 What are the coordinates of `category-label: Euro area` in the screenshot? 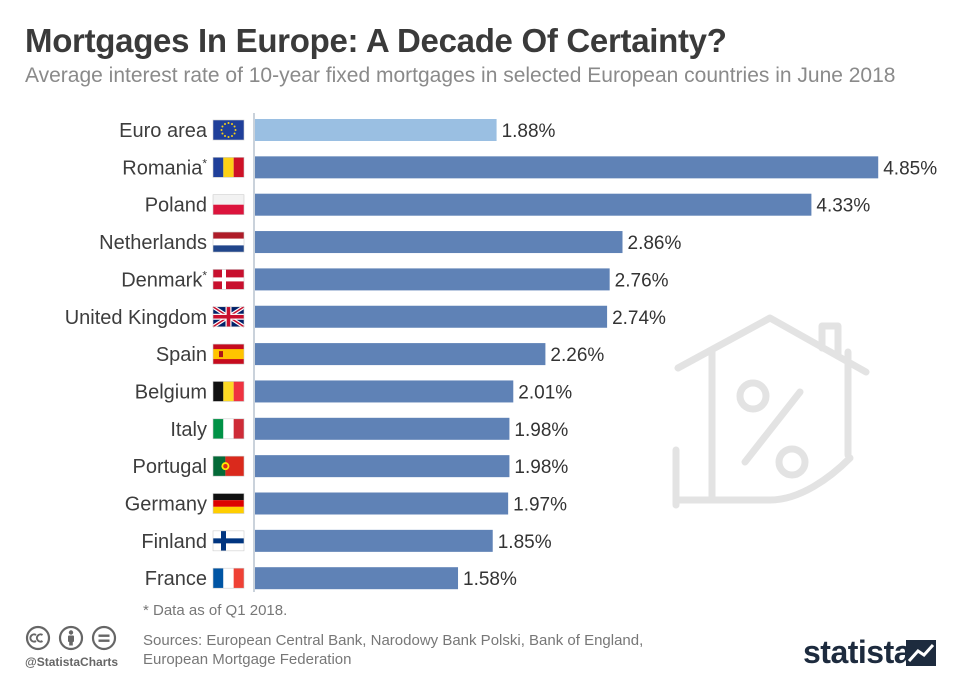 It's located at (163, 131).